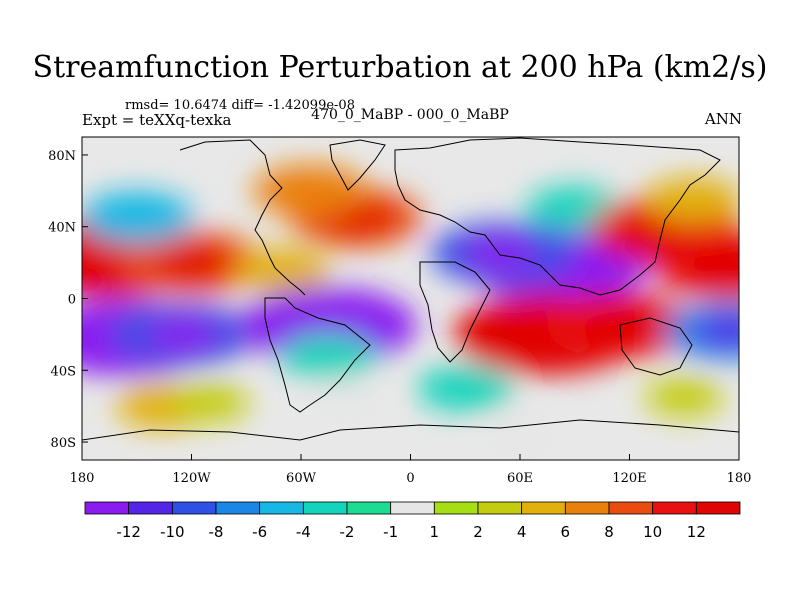 Image resolution: width=800 pixels, height=600 pixels. What do you see at coordinates (191, 478) in the screenshot?
I see `lon-tick-label: 120W` at bounding box center [191, 478].